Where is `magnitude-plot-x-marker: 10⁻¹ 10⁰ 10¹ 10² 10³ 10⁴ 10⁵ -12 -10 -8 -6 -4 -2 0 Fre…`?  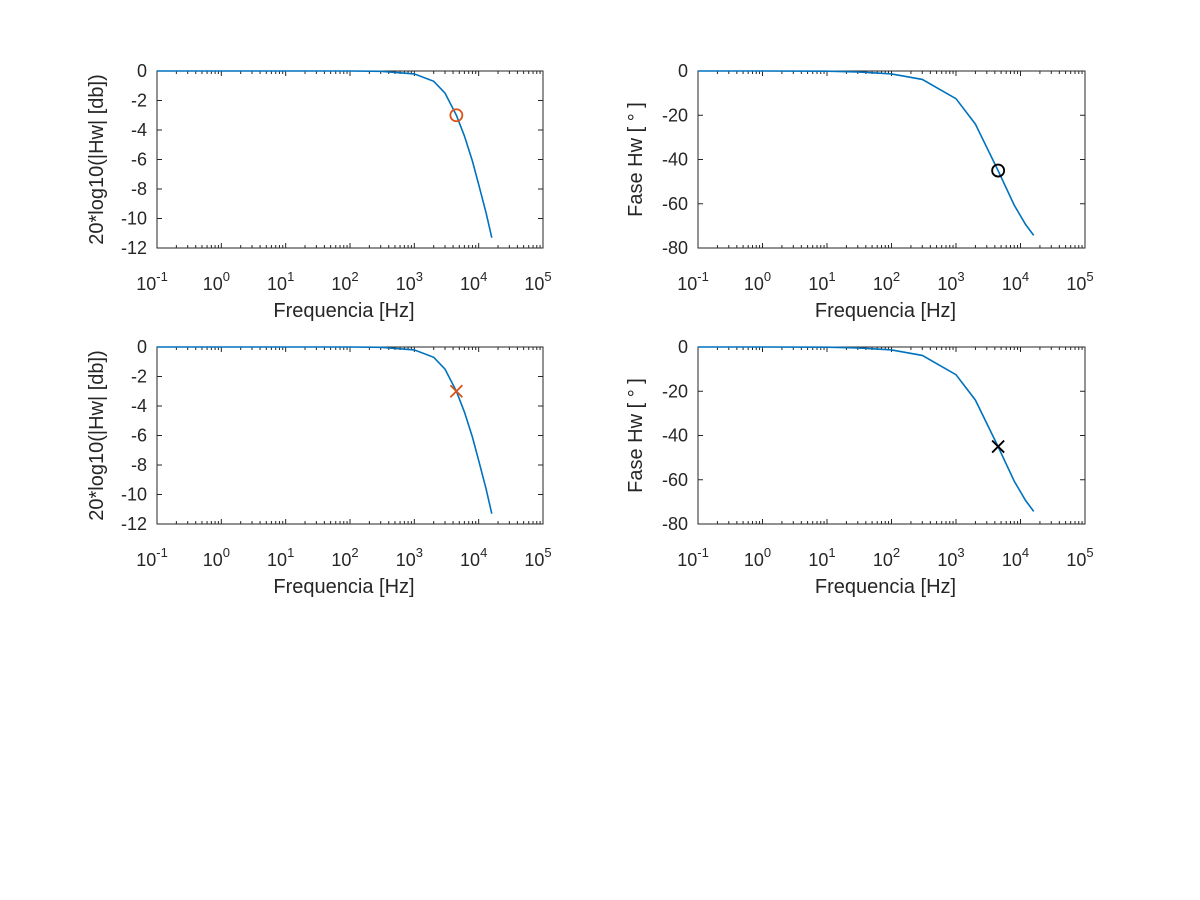
magnitude-plot-x-marker: 10⁻¹ 10⁰ 10¹ 10² 10³ 10⁴ 10⁵ -12 -10 -8 -6 -4 -2 0 Fre… is located at coordinates (319, 467).